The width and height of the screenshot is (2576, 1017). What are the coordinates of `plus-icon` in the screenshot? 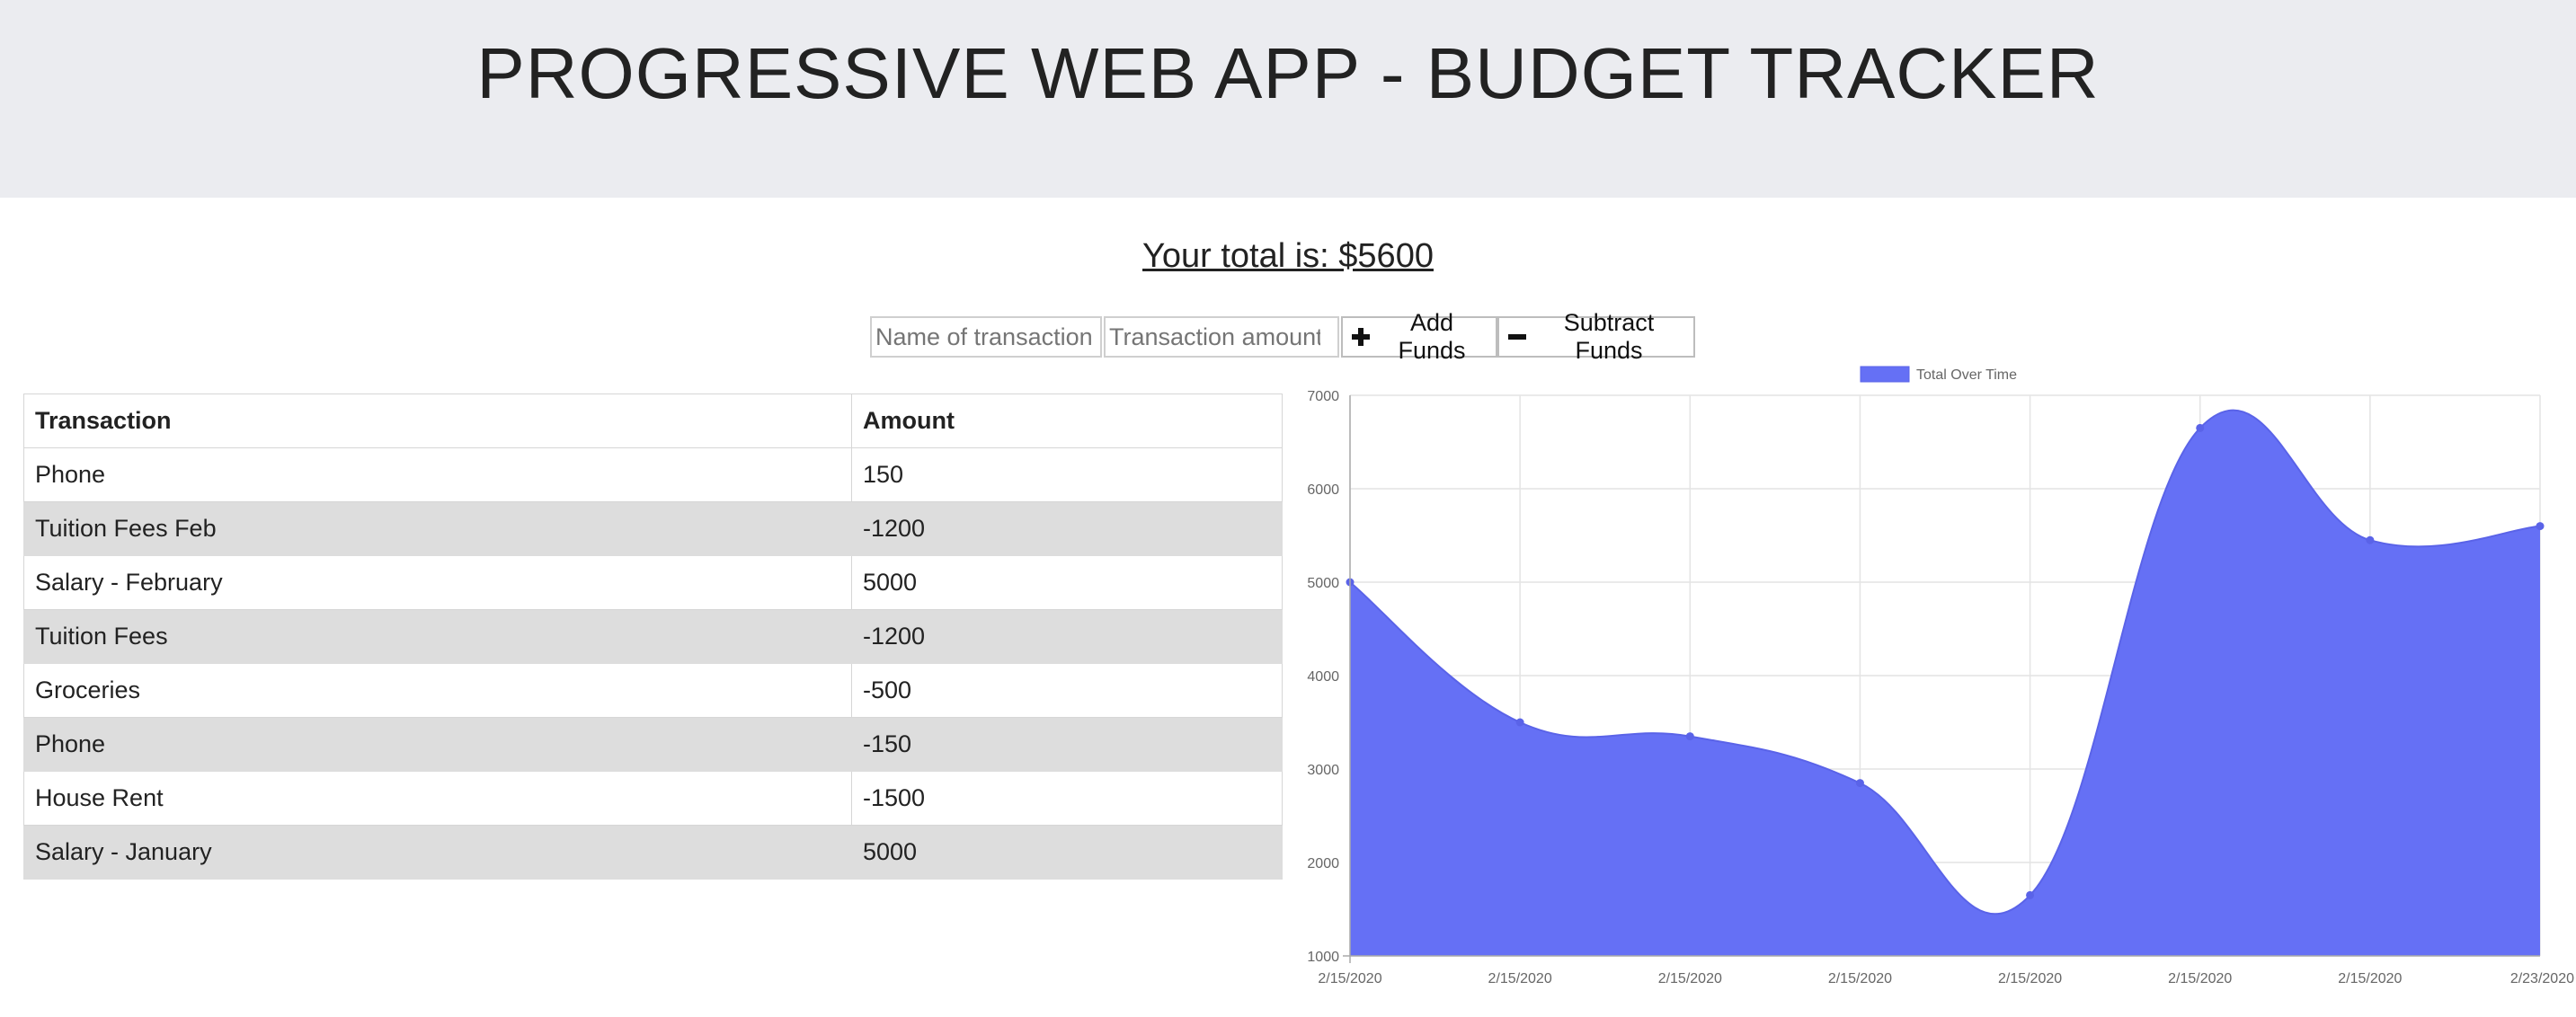 It's located at (1361, 337).